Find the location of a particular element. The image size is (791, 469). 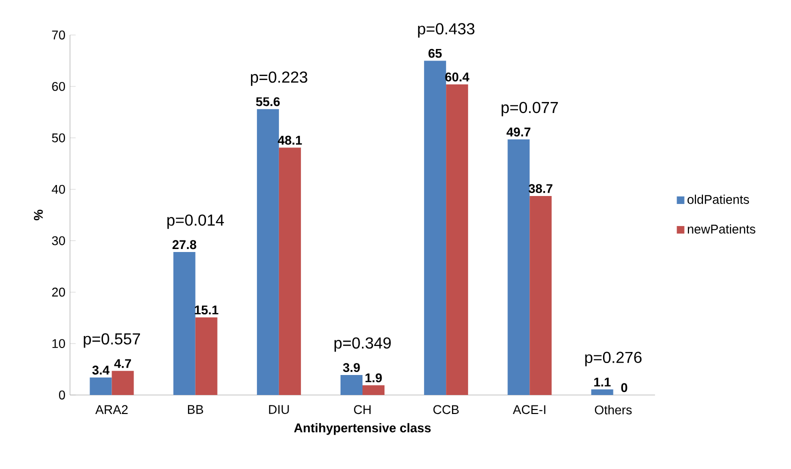

y-axis-title: % is located at coordinates (38, 215).